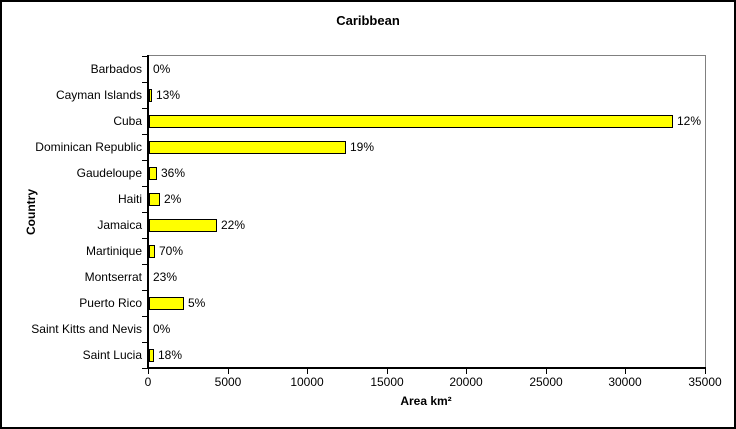 The width and height of the screenshot is (736, 429). I want to click on category-label: Saint Kitts and Nevis, so click(86, 329).